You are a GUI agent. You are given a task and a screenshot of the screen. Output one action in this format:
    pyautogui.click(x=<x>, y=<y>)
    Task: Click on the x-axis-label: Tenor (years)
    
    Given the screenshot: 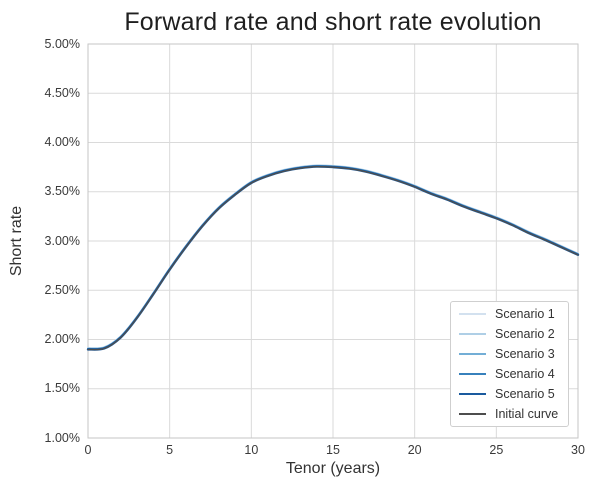 What is the action you would take?
    pyautogui.click(x=333, y=468)
    